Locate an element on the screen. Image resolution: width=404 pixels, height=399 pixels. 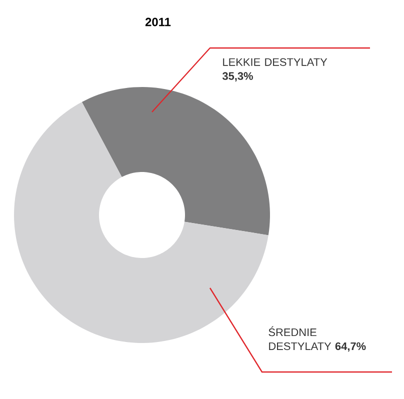
data-label: 35,3% is located at coordinates (237, 77).